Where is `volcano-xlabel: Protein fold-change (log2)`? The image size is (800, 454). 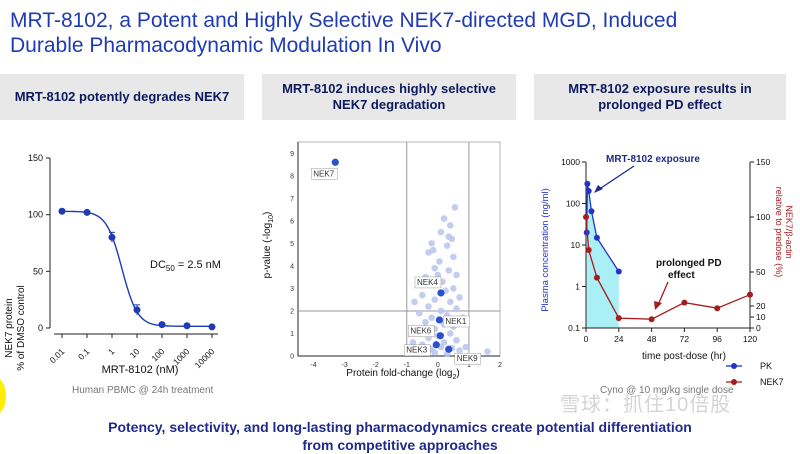 volcano-xlabel: Protein fold-change (log2) is located at coordinates (402, 374).